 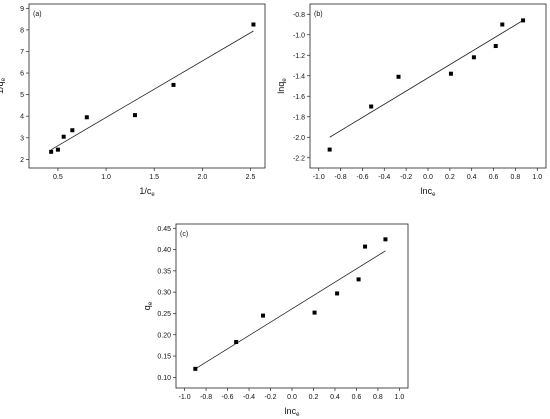 I want to click on y-axis-title-main: 1/q, so click(x=2, y=87).